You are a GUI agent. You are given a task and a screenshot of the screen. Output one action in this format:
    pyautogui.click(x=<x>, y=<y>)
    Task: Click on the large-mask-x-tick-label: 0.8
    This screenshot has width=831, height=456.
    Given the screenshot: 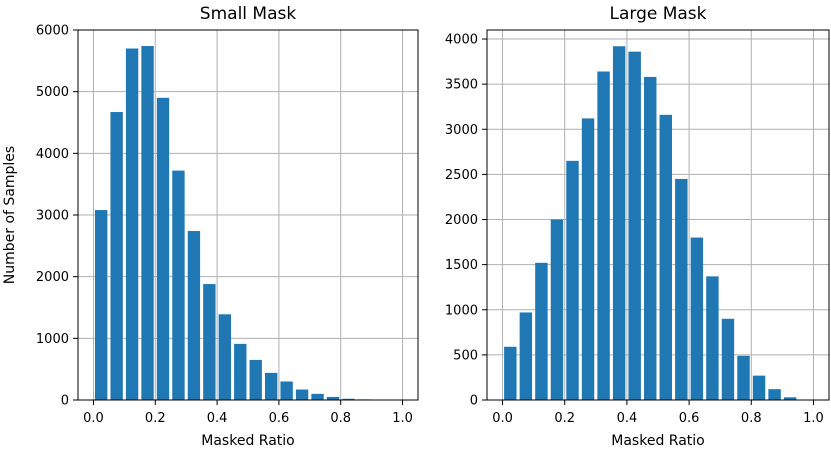 What is the action you would take?
    pyautogui.click(x=751, y=418)
    